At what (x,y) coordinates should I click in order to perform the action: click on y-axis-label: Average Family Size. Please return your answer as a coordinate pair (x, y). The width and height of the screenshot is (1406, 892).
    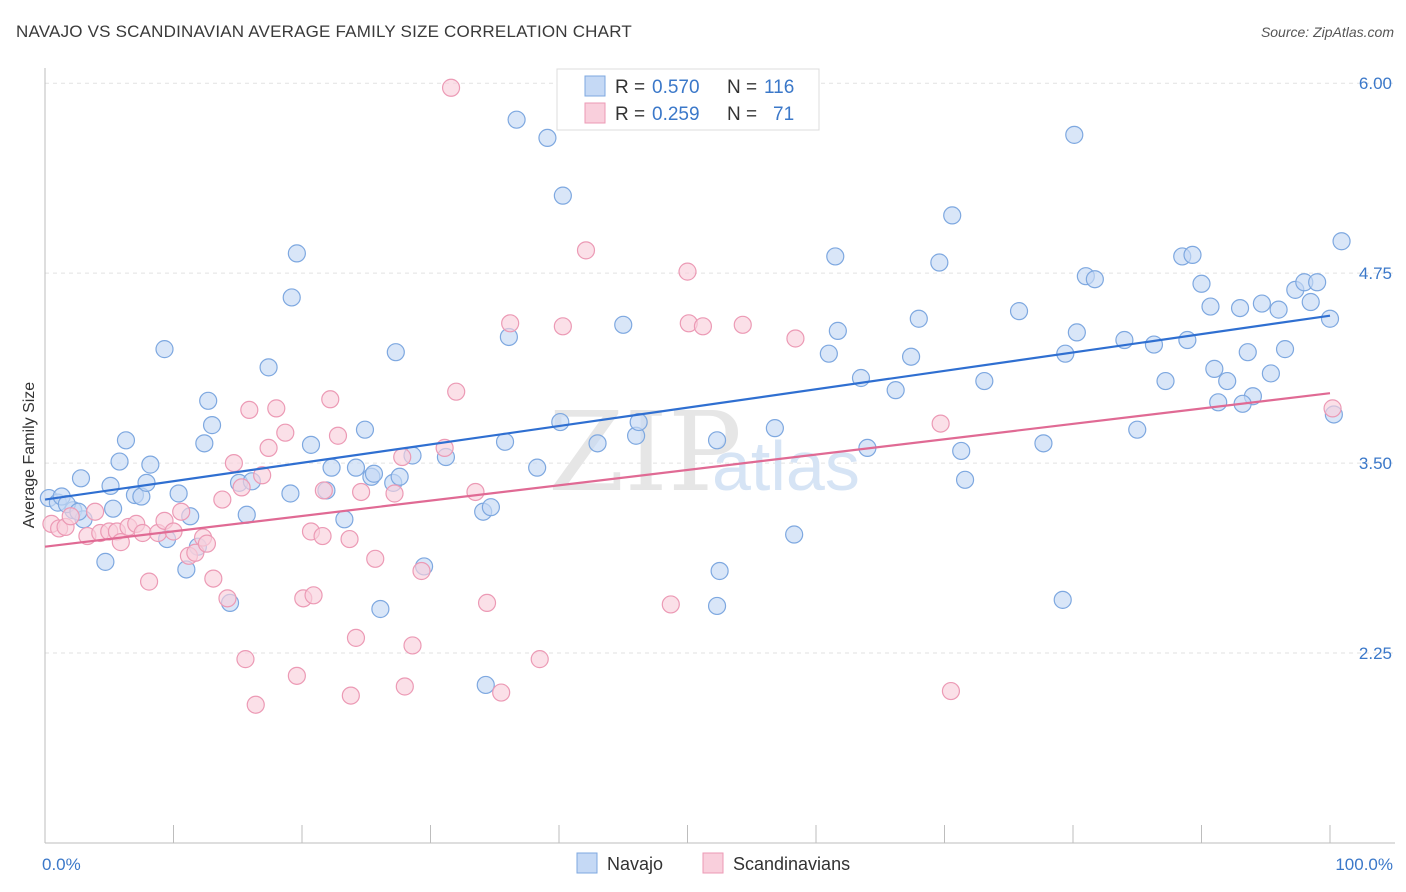
    Looking at the image, I should click on (29, 455).